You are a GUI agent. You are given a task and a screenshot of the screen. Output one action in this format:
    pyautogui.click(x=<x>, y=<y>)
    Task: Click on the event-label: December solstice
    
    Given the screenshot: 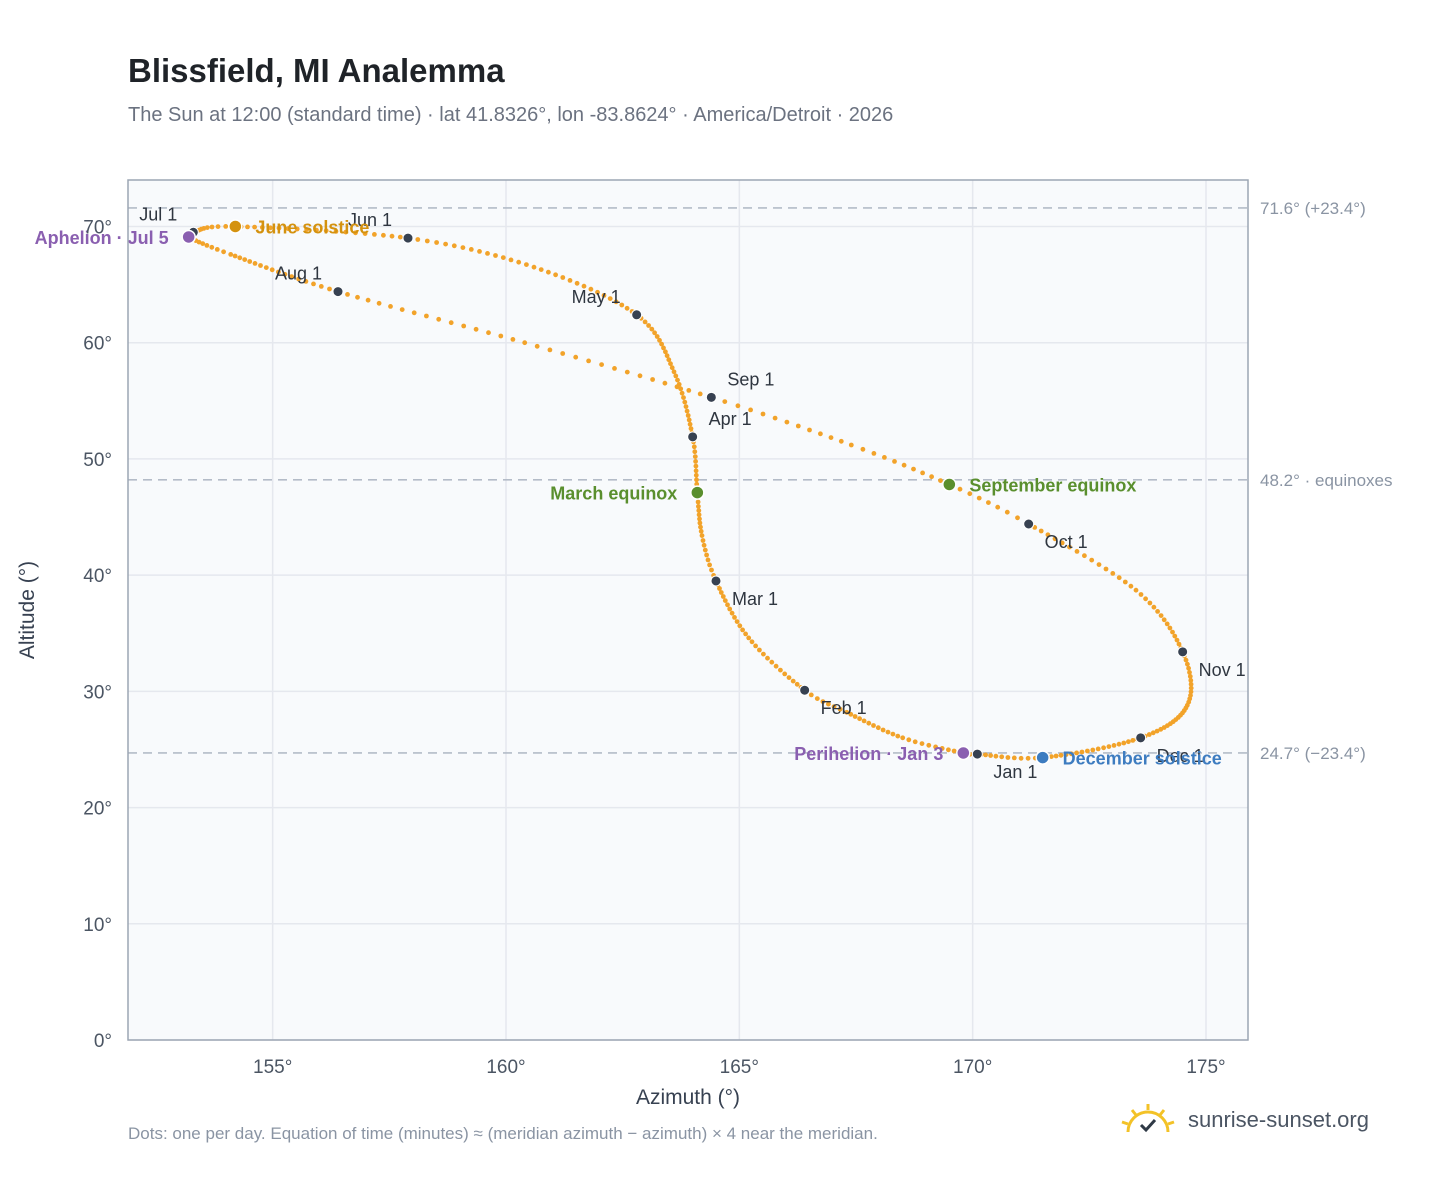 What is the action you would take?
    pyautogui.click(x=1142, y=759)
    